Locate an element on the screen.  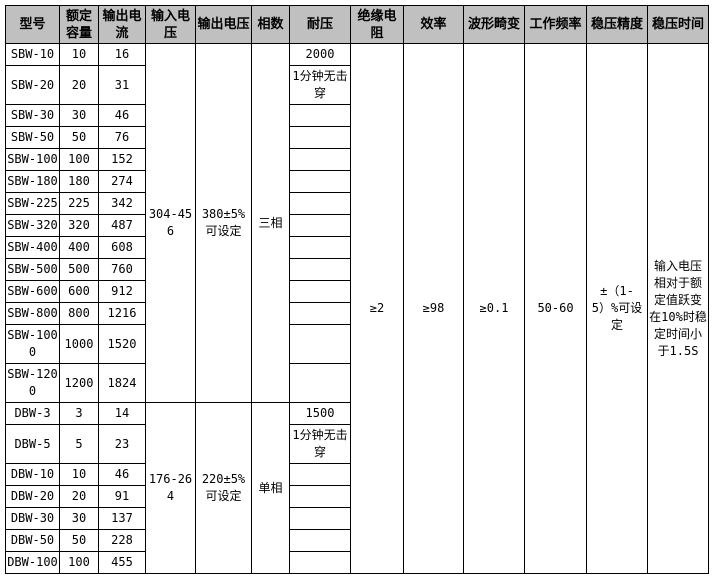
header-operating-frequency: 工作频率 is located at coordinates (555, 24).